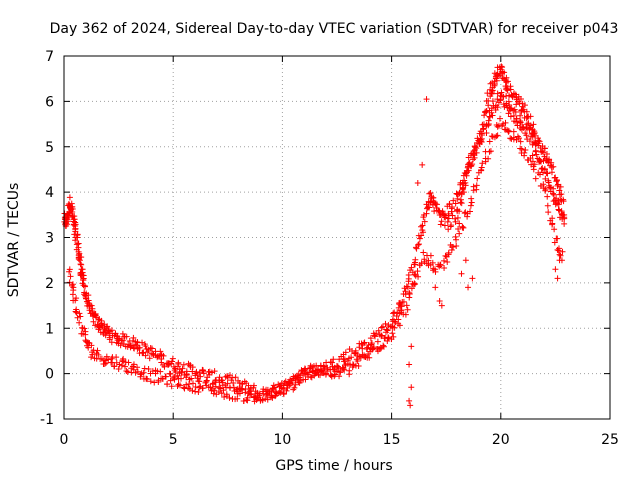 The height and width of the screenshot is (480, 640). Describe the element at coordinates (49, 239) in the screenshot. I see `y-tick-label: 3` at that location.